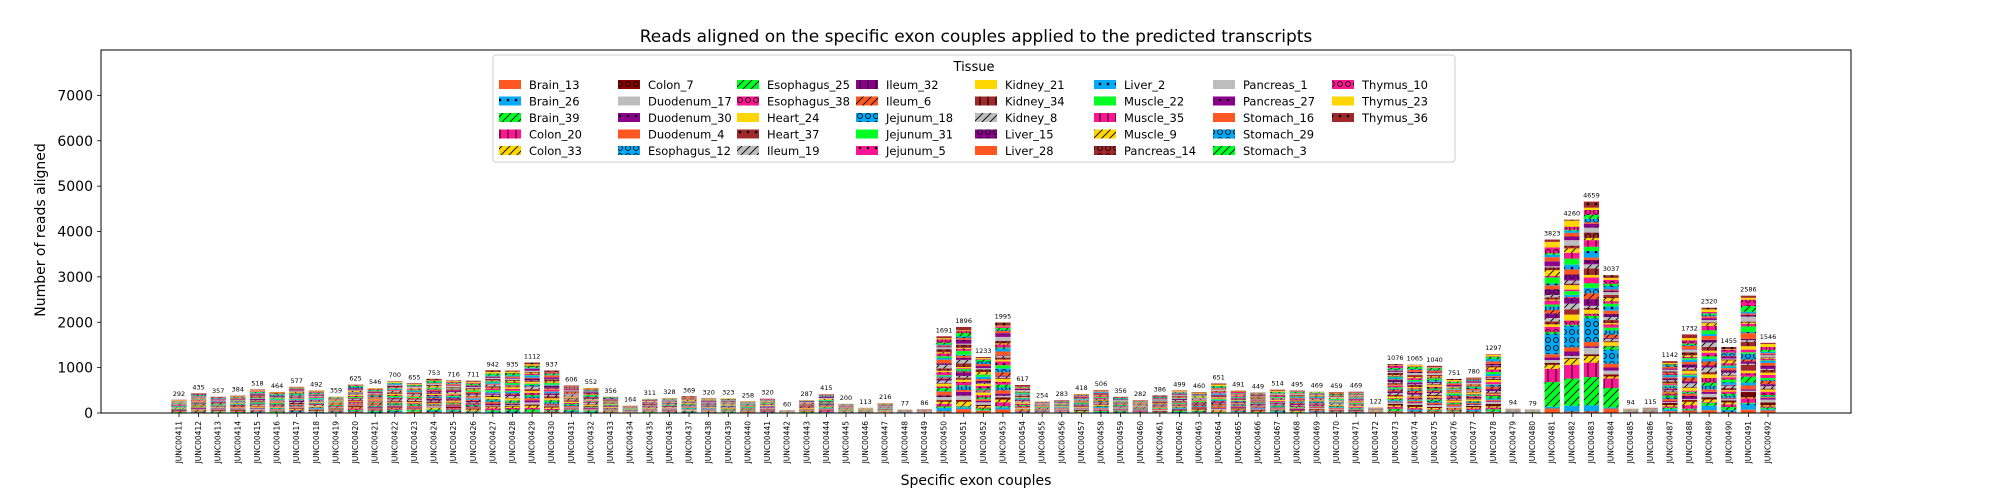 The image size is (2000, 504). What do you see at coordinates (1003, 316) in the screenshot?
I see `data-label: 1995` at bounding box center [1003, 316].